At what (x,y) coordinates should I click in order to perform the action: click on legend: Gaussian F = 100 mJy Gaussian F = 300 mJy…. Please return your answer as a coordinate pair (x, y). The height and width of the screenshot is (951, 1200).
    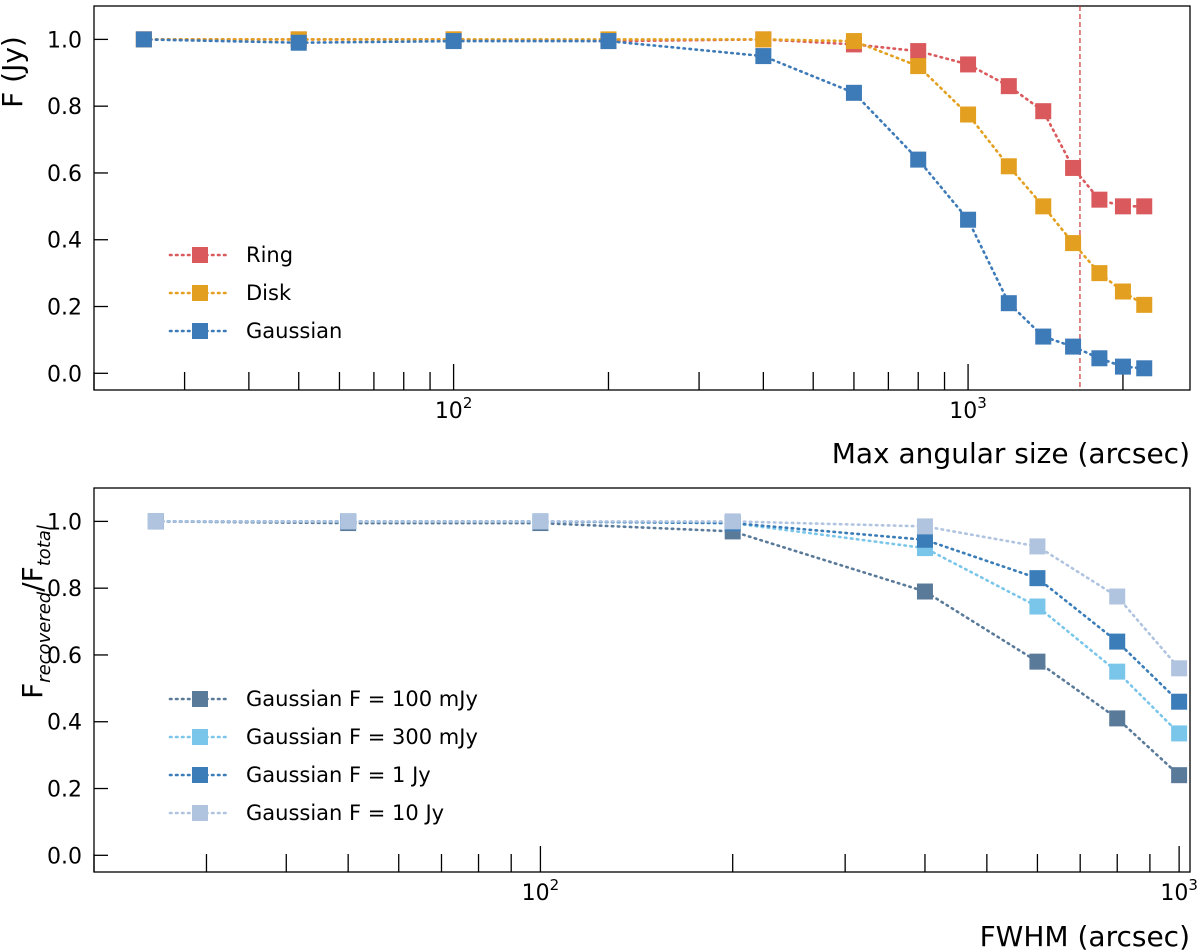
    Looking at the image, I should click on (323, 756).